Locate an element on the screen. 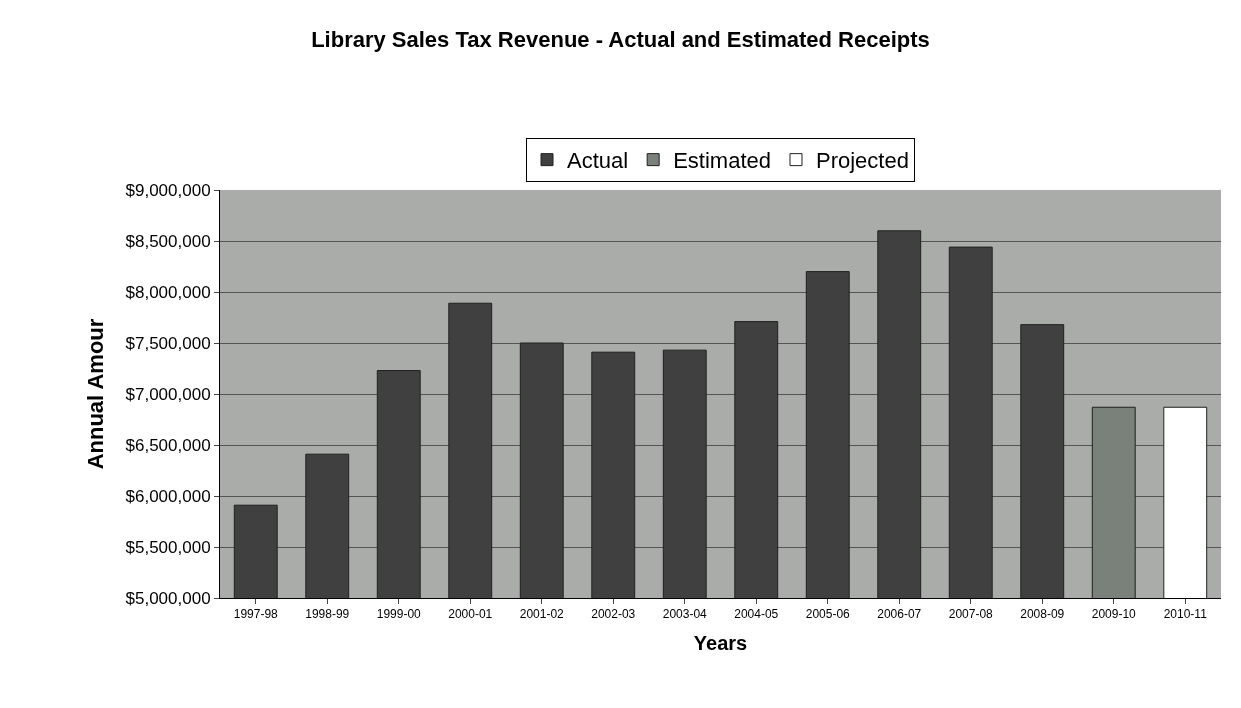 The width and height of the screenshot is (1241, 708). legend-label: Actual is located at coordinates (598, 161).